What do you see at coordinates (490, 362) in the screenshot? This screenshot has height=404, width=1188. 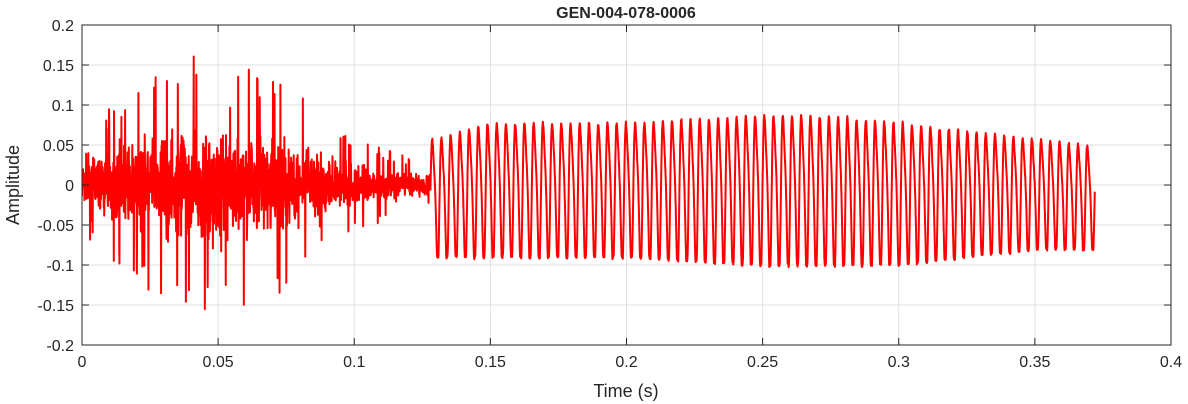 I see `x-tick-label: 0.15` at bounding box center [490, 362].